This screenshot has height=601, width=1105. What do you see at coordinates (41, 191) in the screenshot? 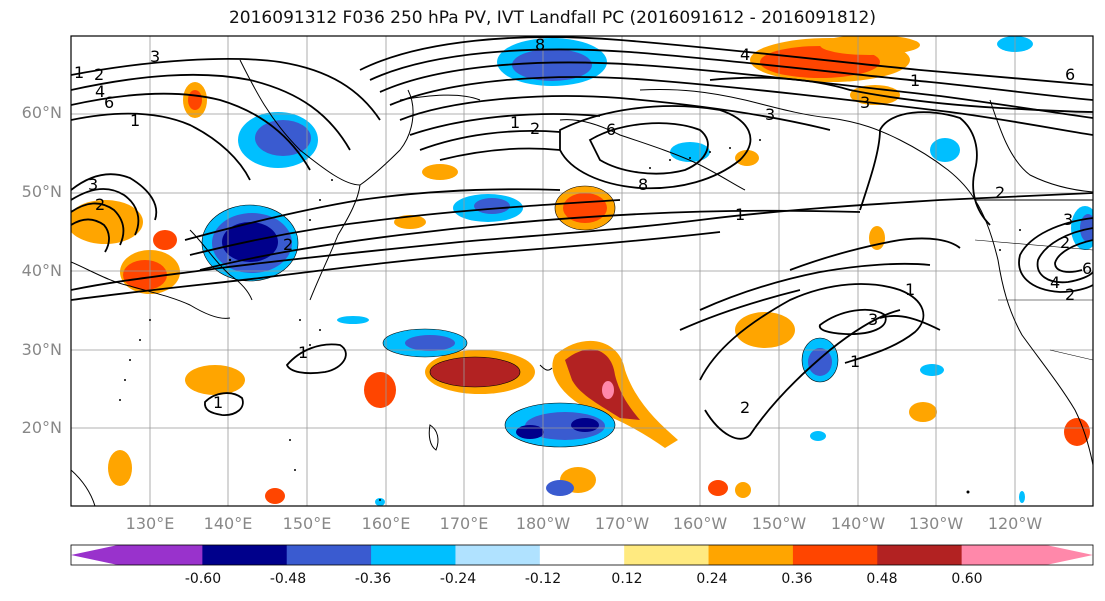
I see `lat-label-50n: 50°N` at bounding box center [41, 191].